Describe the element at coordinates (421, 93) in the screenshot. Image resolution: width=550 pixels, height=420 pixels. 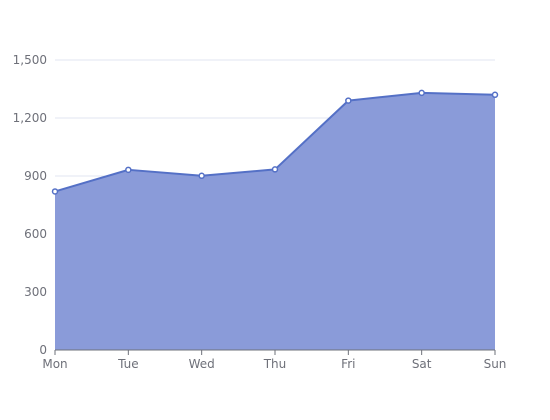
I see `data-point-sat` at that location.